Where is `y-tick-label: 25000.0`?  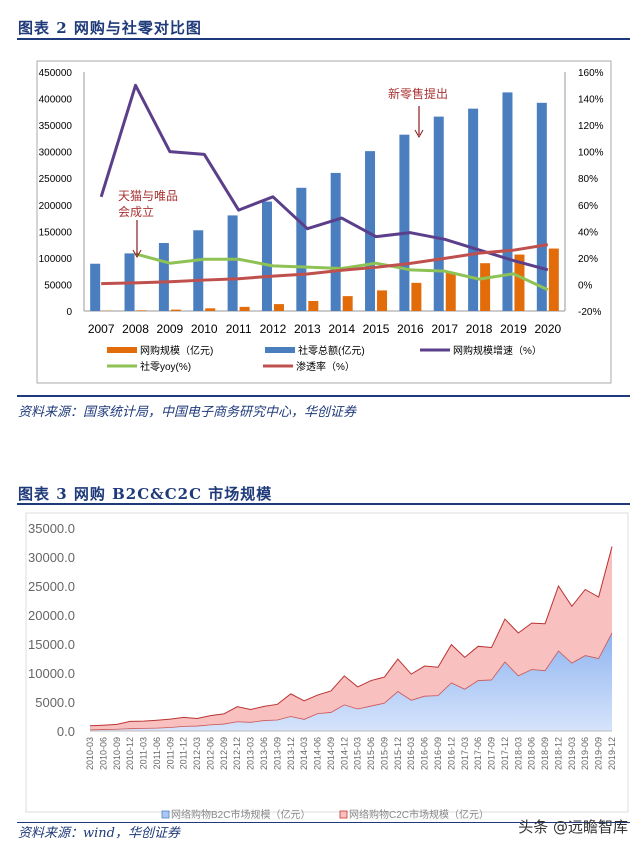
y-tick-label: 25000.0 is located at coordinates (51, 586).